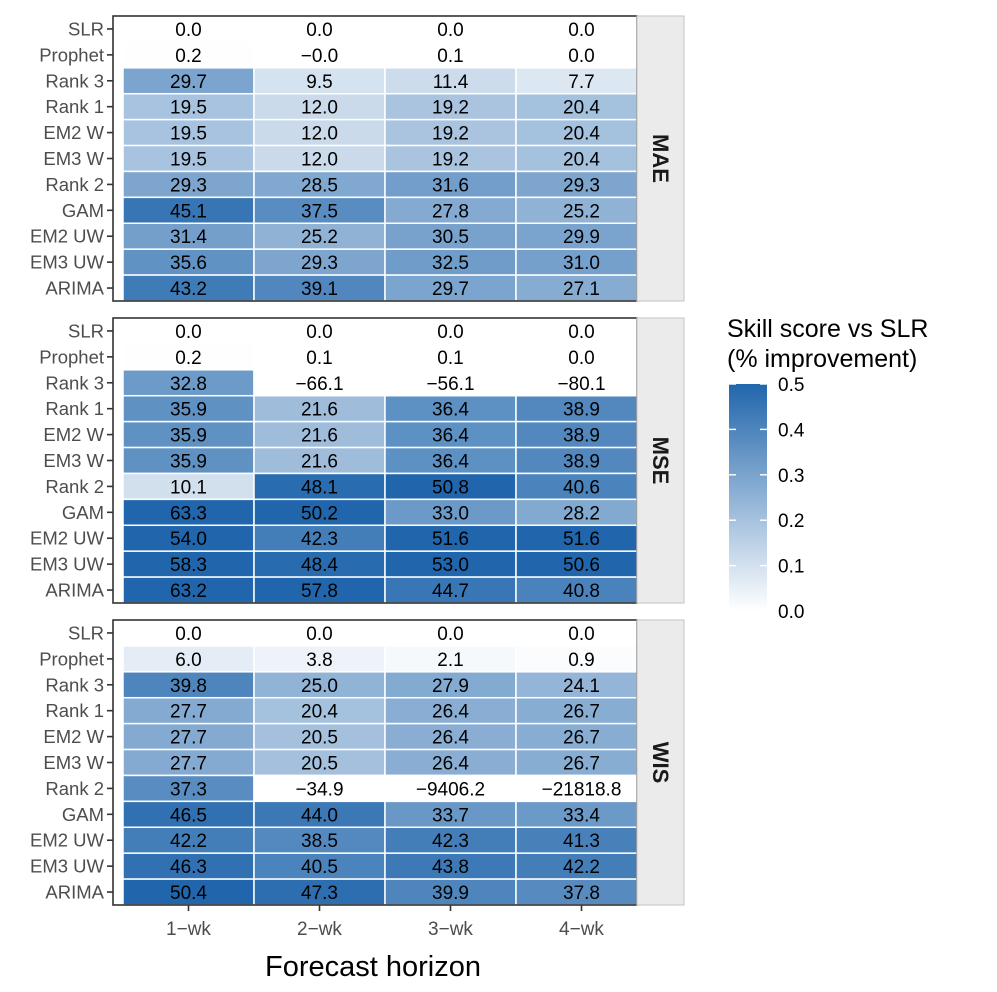  I want to click on legend-tick-label: 0.2, so click(791, 521).